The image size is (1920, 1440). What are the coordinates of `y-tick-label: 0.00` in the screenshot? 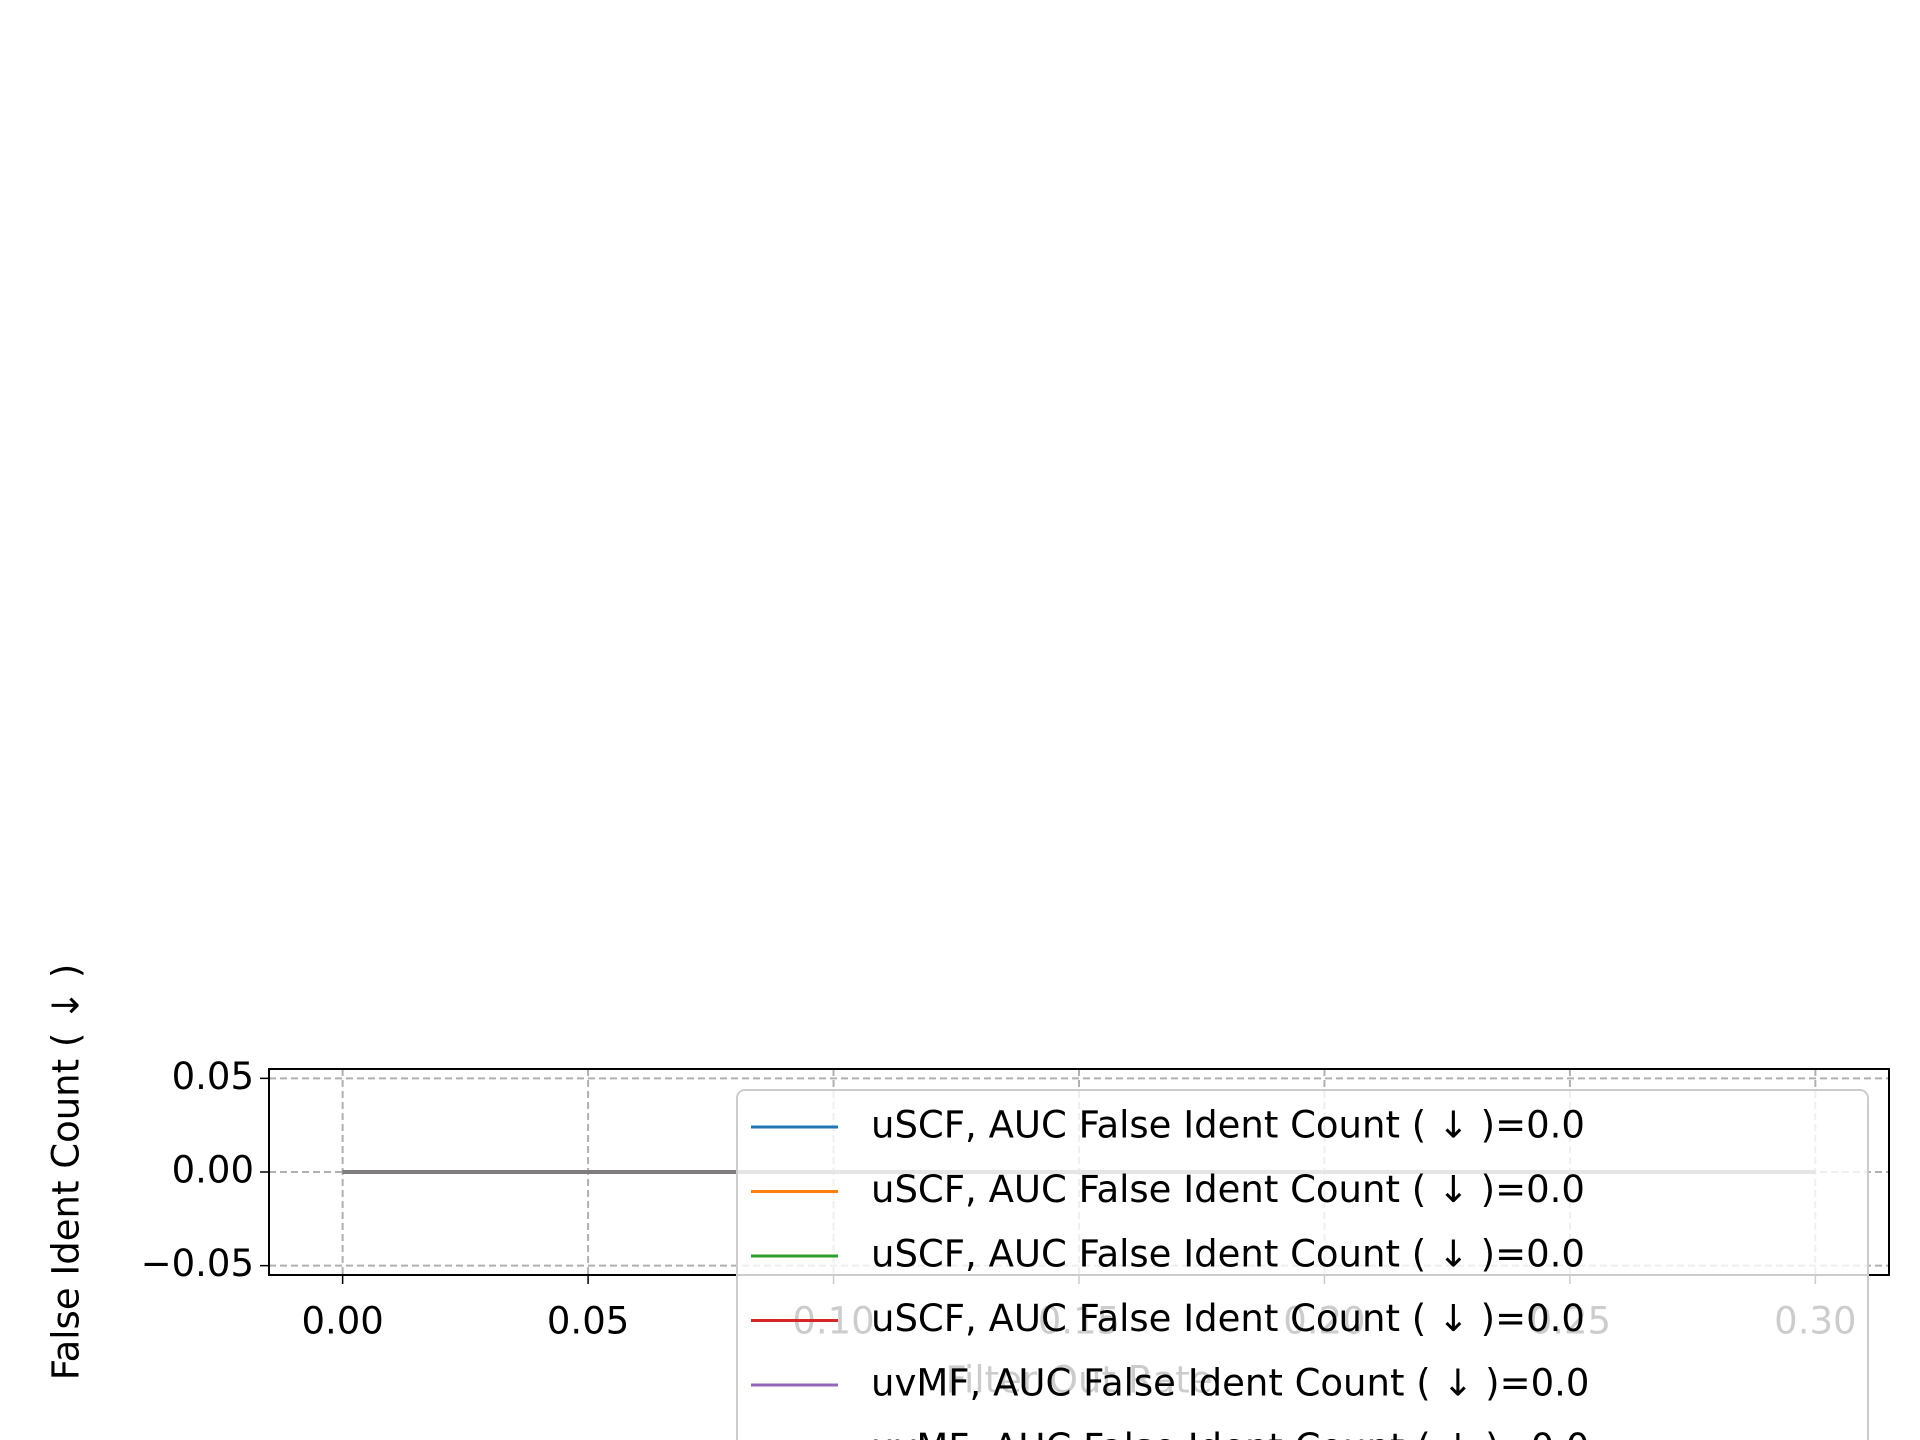 It's located at (213, 1170).